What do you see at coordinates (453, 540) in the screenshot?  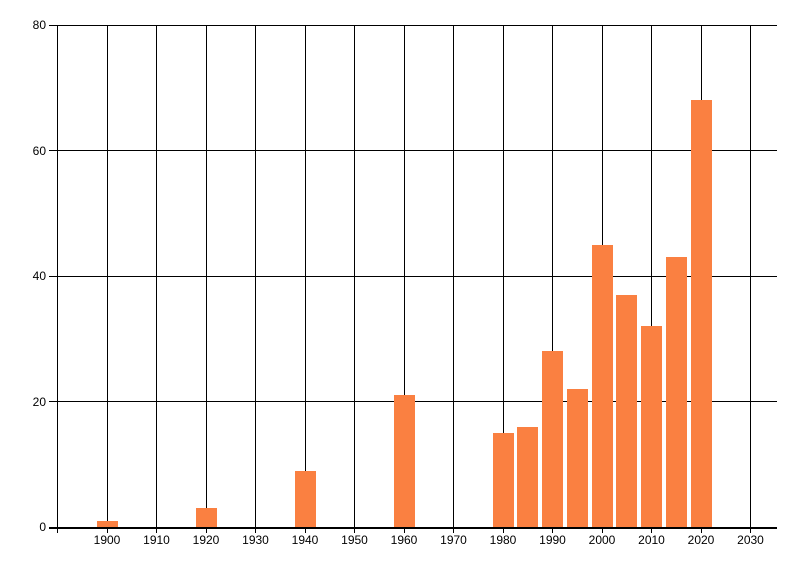 I see `x-axis-tick-label: 1970` at bounding box center [453, 540].